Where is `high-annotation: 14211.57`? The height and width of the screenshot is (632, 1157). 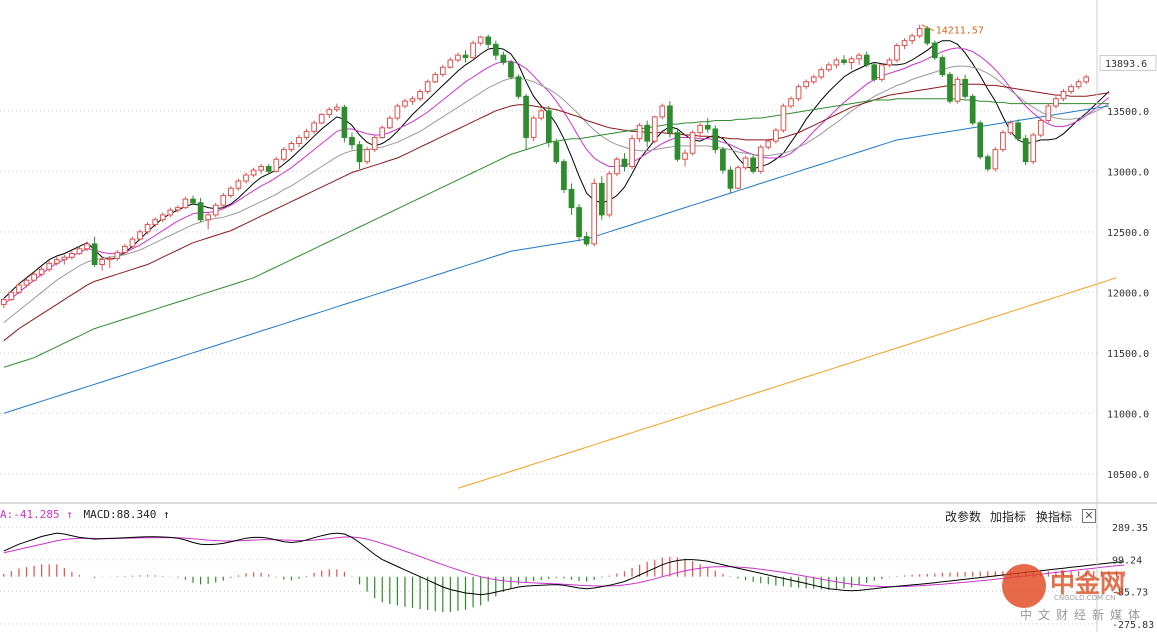 high-annotation: 14211.57 is located at coordinates (952, 30).